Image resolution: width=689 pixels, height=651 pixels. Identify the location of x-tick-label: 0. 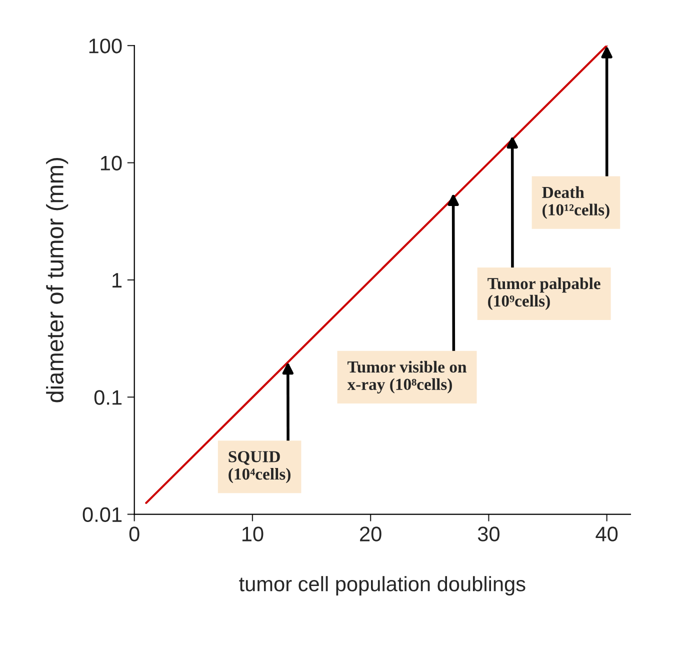
(134, 534).